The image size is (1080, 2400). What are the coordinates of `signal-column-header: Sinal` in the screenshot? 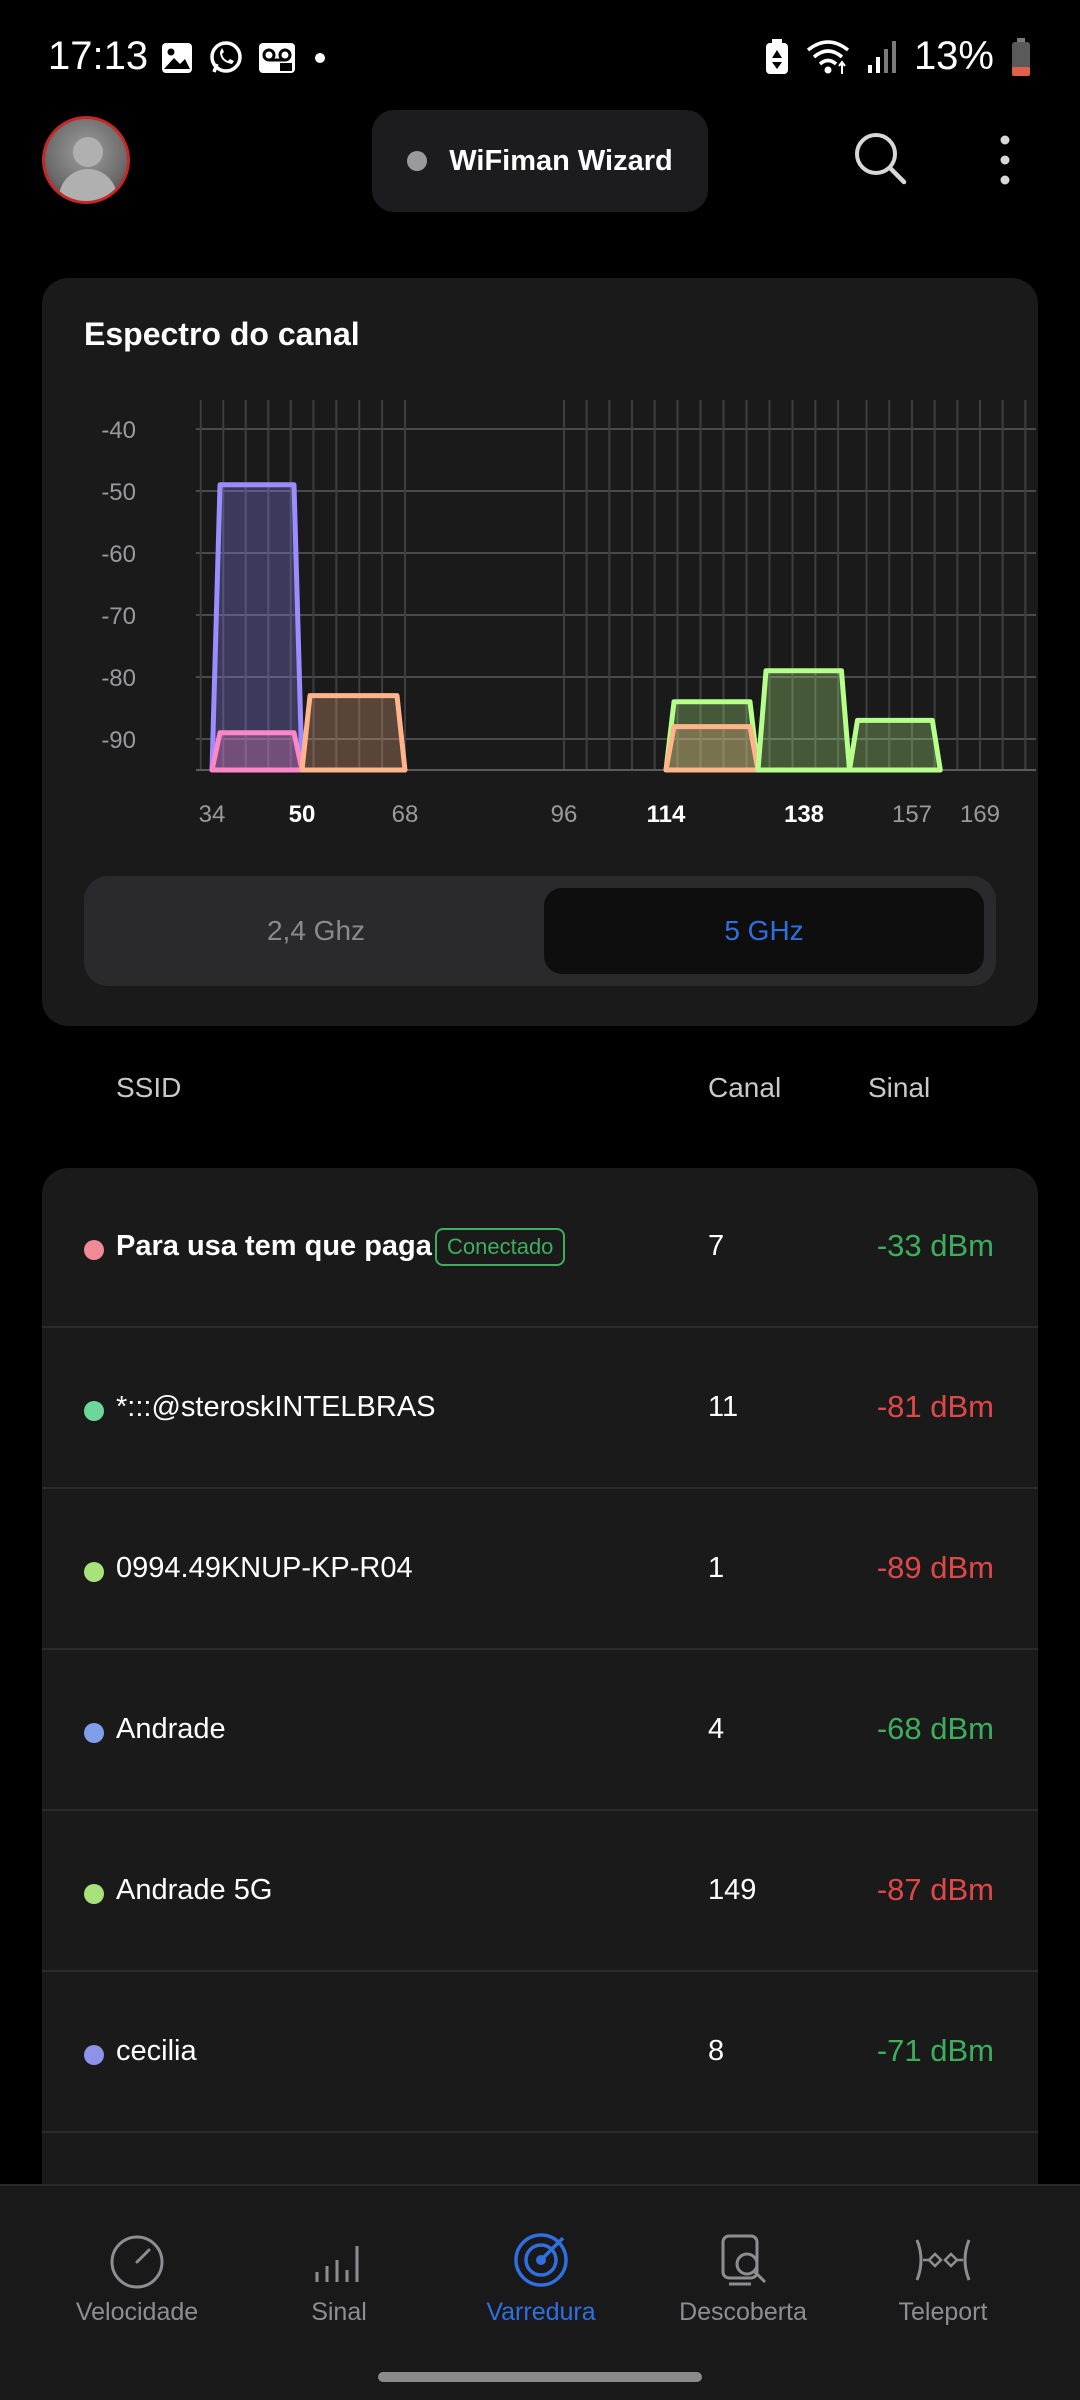 It's located at (899, 1087).